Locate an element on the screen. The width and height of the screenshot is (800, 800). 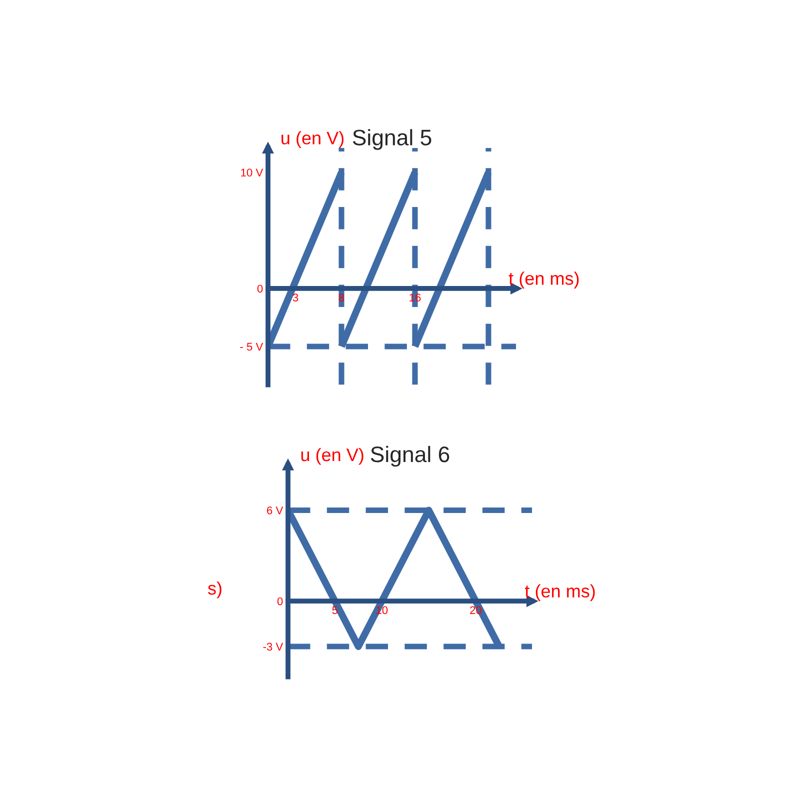
y-tick-label: - 5 V is located at coordinates (252, 346).